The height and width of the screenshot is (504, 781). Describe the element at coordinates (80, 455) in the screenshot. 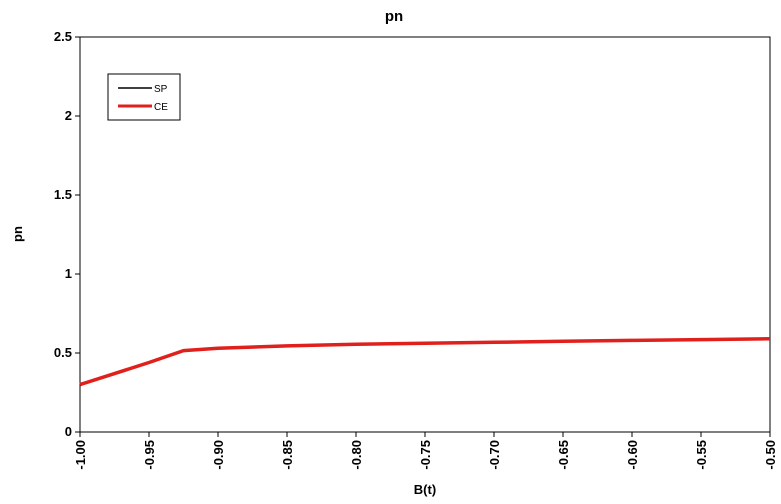

I see `x-tick-label: -1.00` at that location.